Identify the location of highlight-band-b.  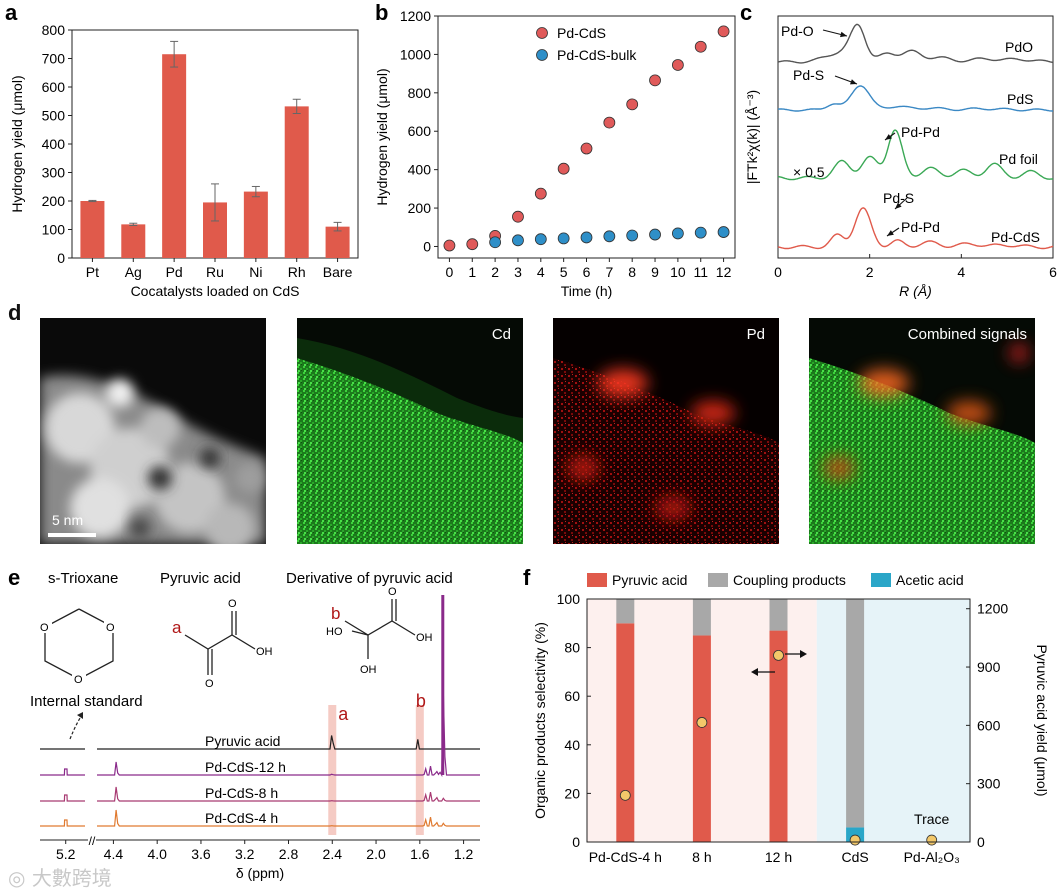
(419, 770).